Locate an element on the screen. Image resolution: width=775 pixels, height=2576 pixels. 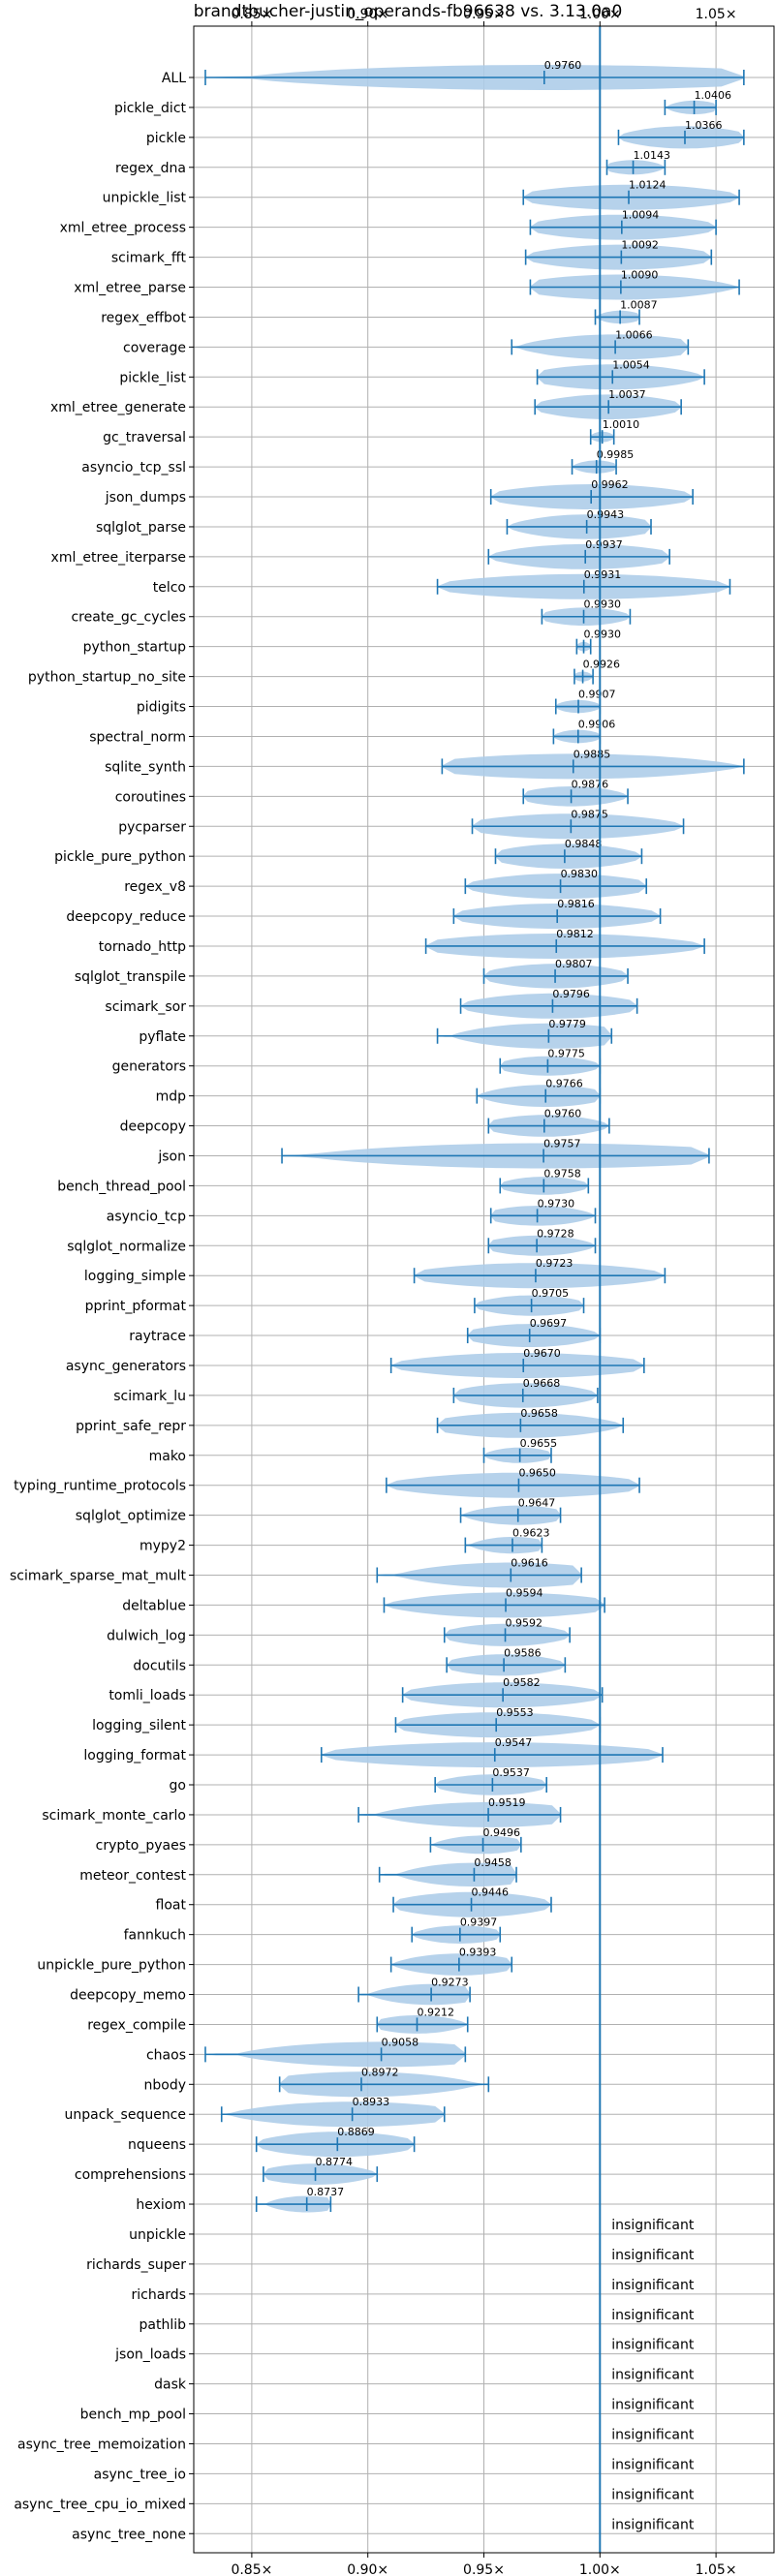
value-label: 1.0143 is located at coordinates (652, 155).